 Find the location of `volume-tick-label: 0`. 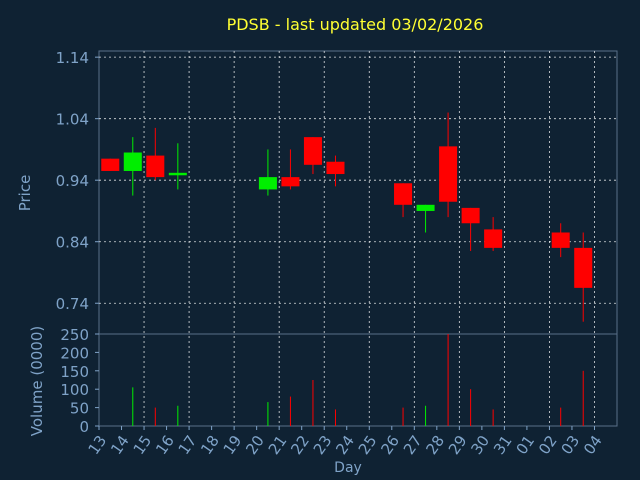

volume-tick-label: 0 is located at coordinates (84, 427).